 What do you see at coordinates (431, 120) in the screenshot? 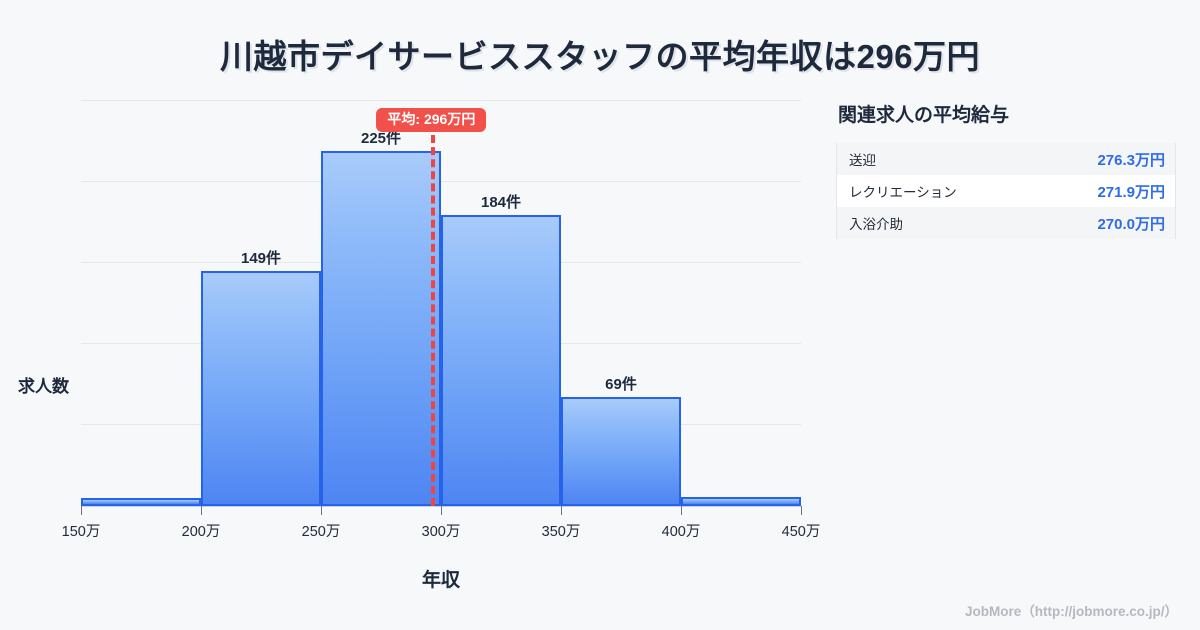
I see `average-badge: 平均: 296万円` at bounding box center [431, 120].